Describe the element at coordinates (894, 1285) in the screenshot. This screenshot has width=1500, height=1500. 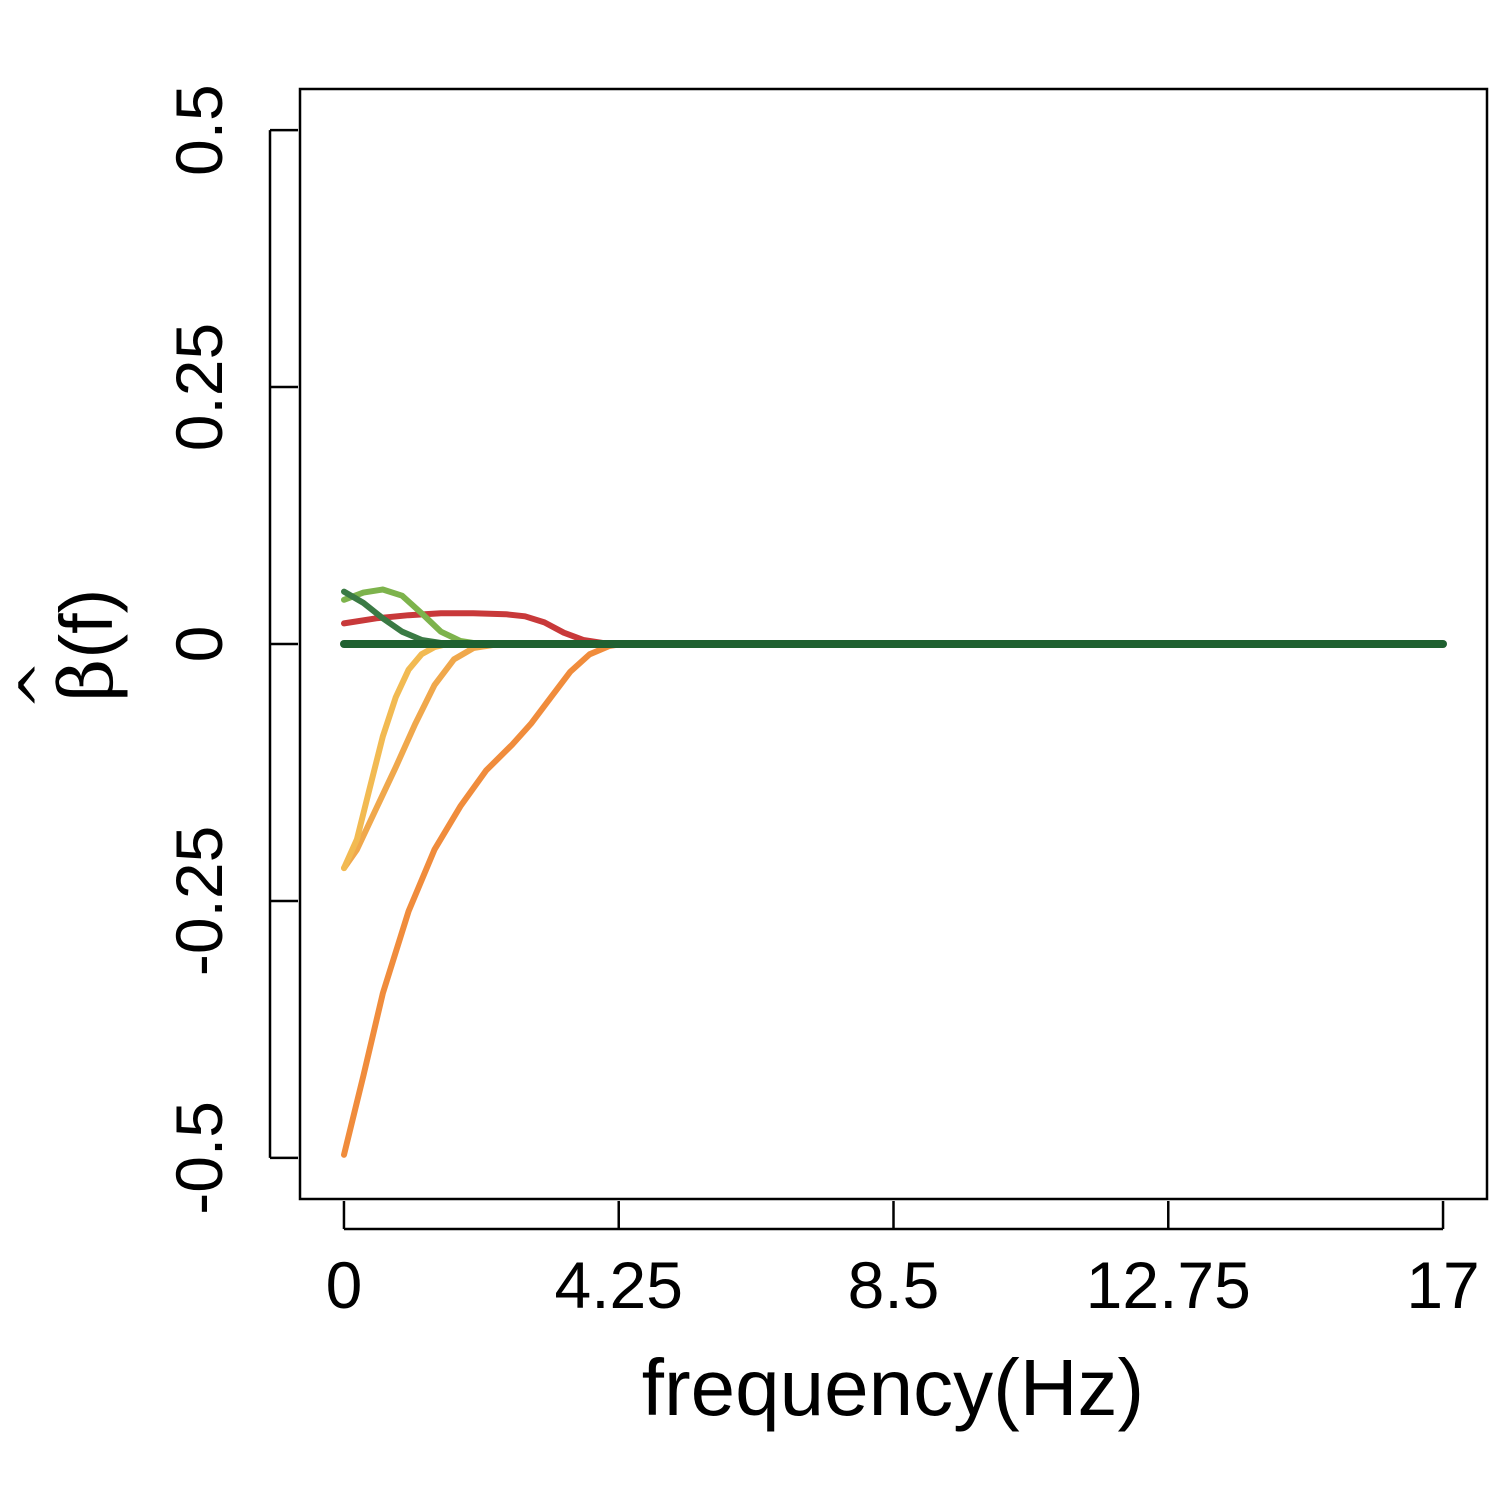
I see `x-tick-label: 8.5` at that location.